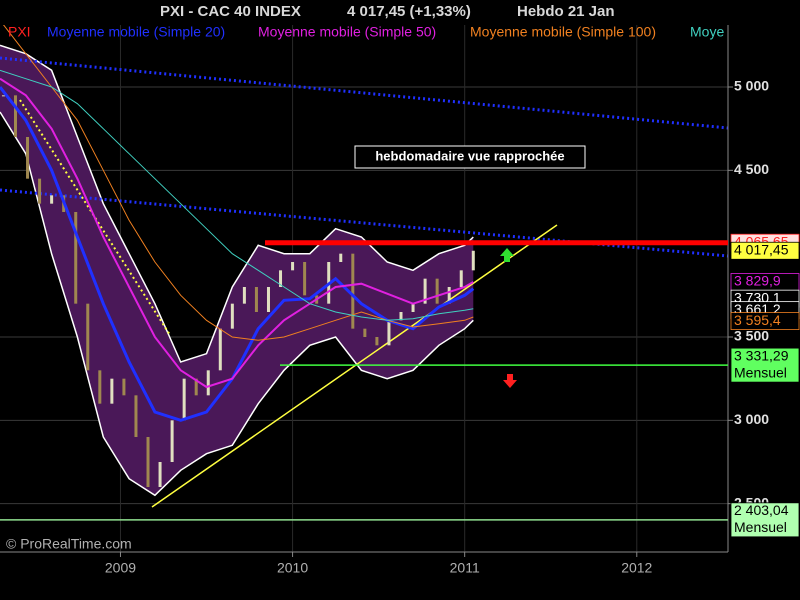 The image size is (800, 600). What do you see at coordinates (292, 568) in the screenshot?
I see `x-tick-label: 2010` at bounding box center [292, 568].